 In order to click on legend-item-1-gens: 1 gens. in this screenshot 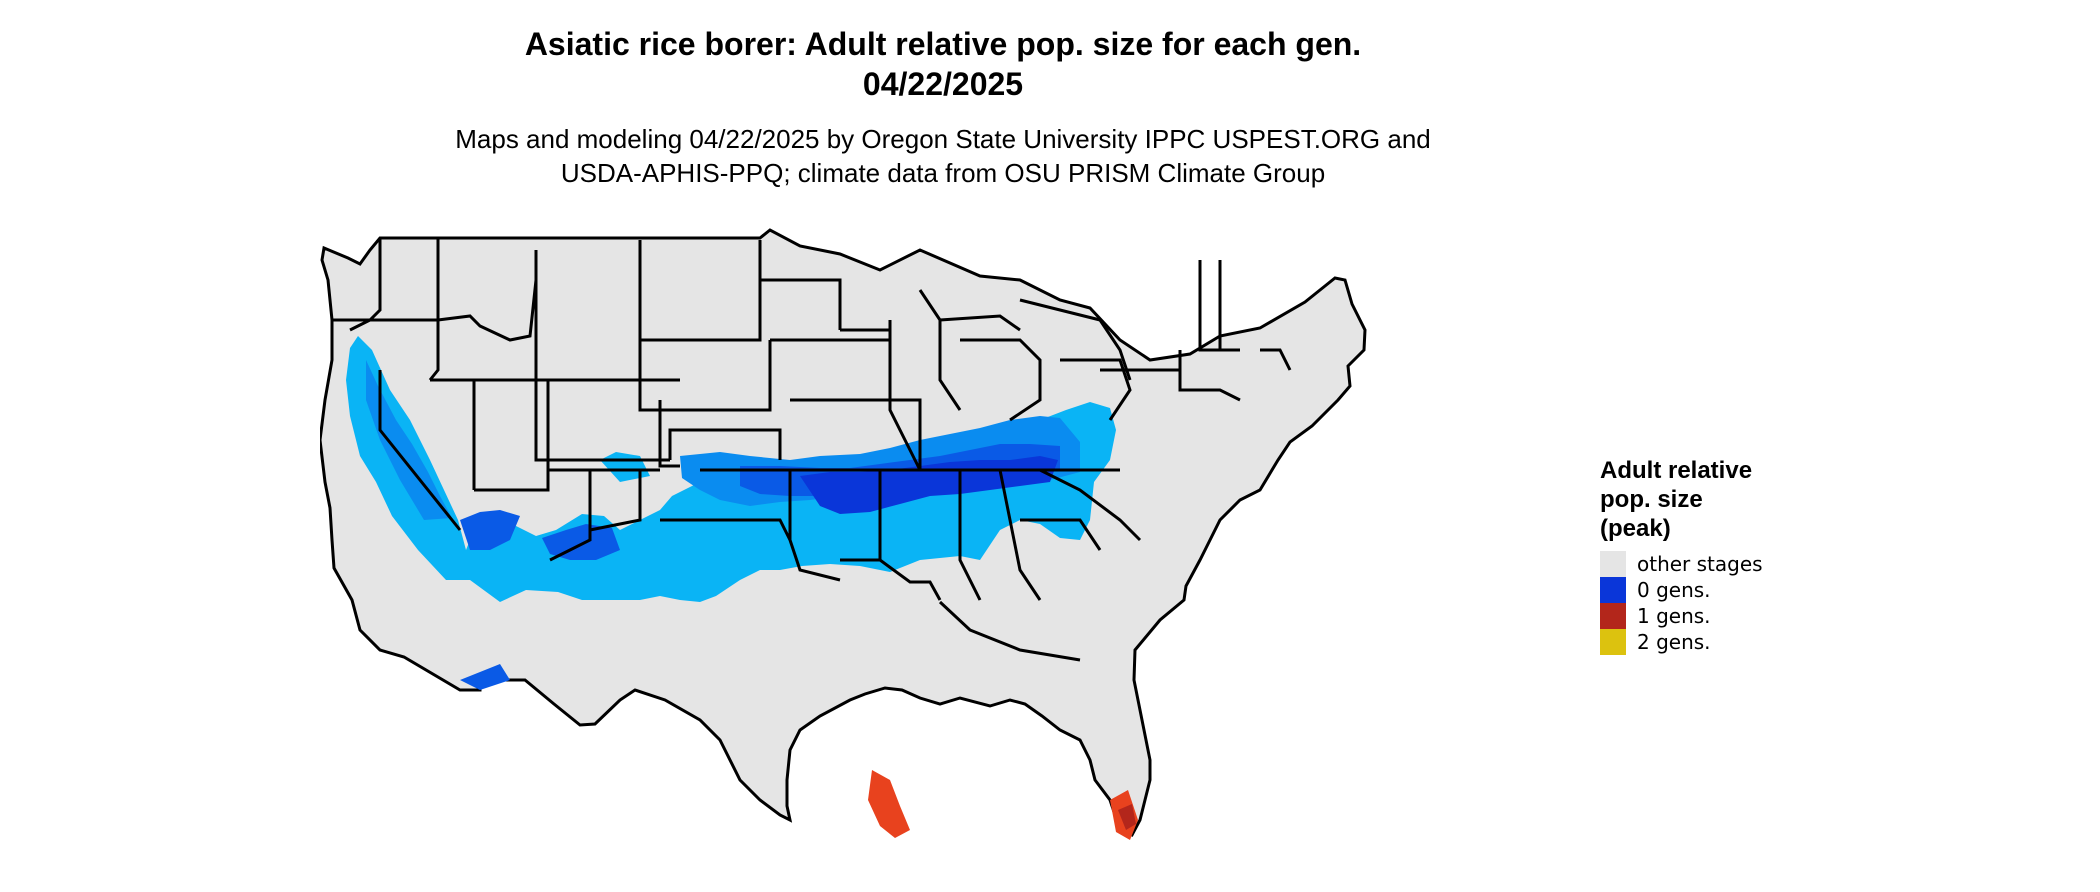, I will do `click(1695, 616)`.